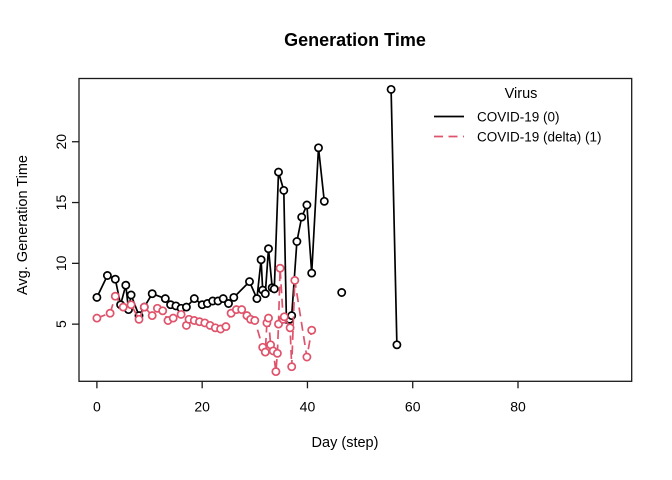 The image size is (672, 480). What do you see at coordinates (345, 443) in the screenshot?
I see `x-axis-label: Day (step)` at bounding box center [345, 443].